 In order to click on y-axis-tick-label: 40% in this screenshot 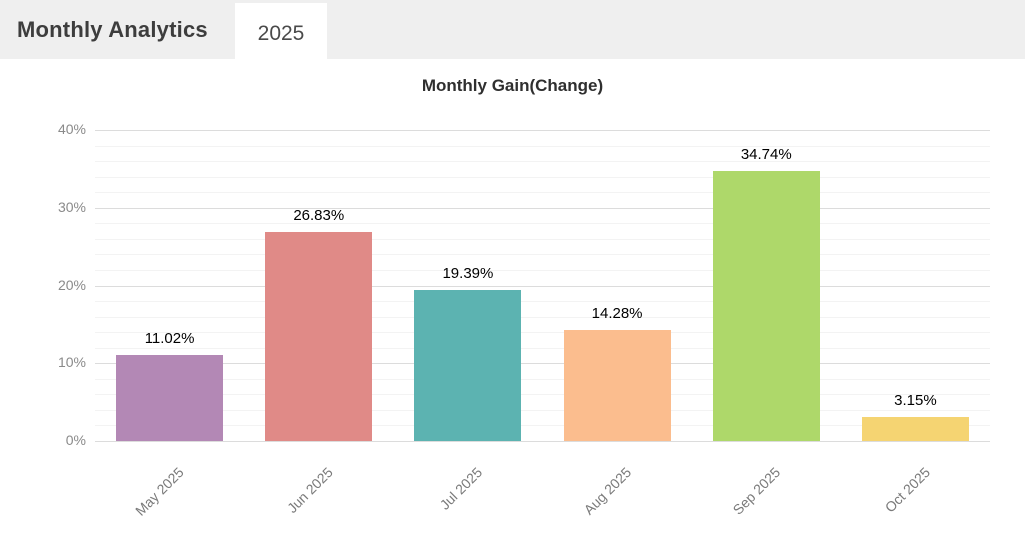, I will do `click(71, 129)`.